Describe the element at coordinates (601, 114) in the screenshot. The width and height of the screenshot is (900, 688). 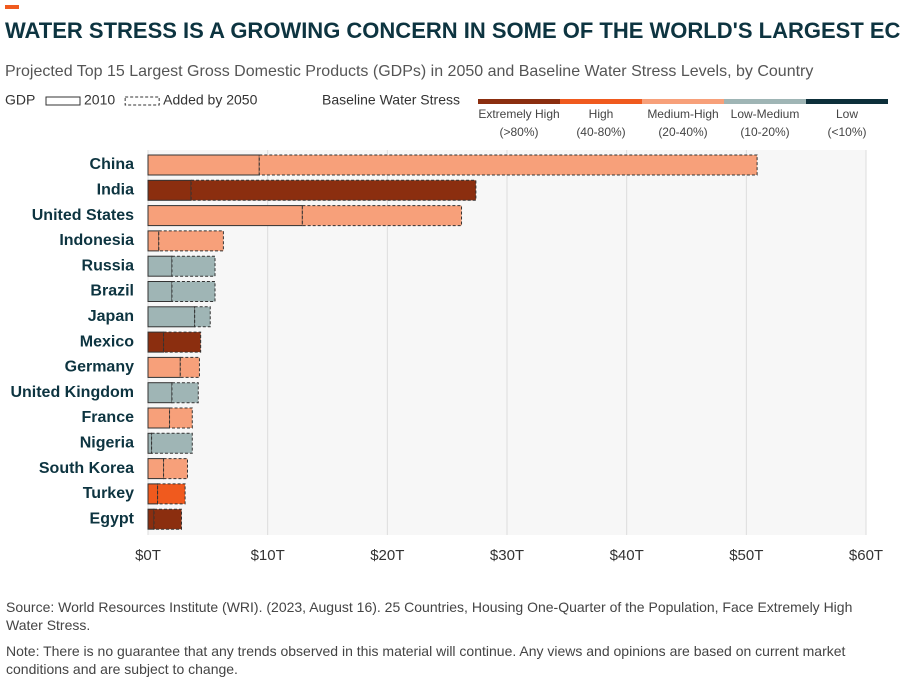
I see `stress-label: High` at that location.